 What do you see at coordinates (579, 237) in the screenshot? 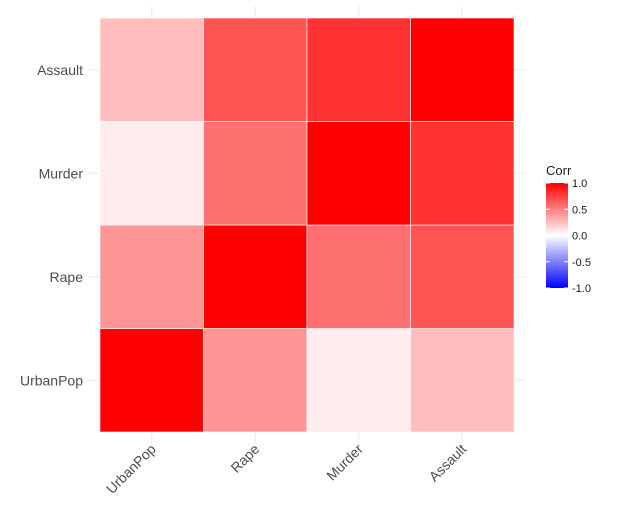
I see `legend-tick-label: 0.0` at bounding box center [579, 237].